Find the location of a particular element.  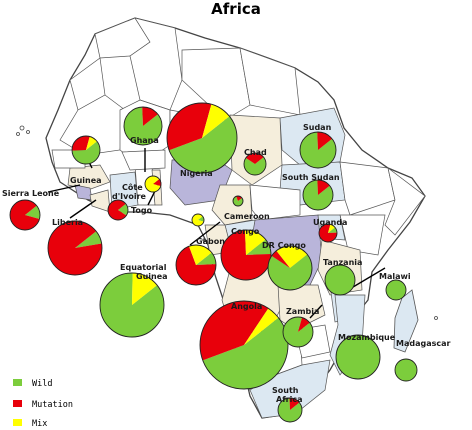

label-uganda: Uganda is located at coordinates (330, 222).